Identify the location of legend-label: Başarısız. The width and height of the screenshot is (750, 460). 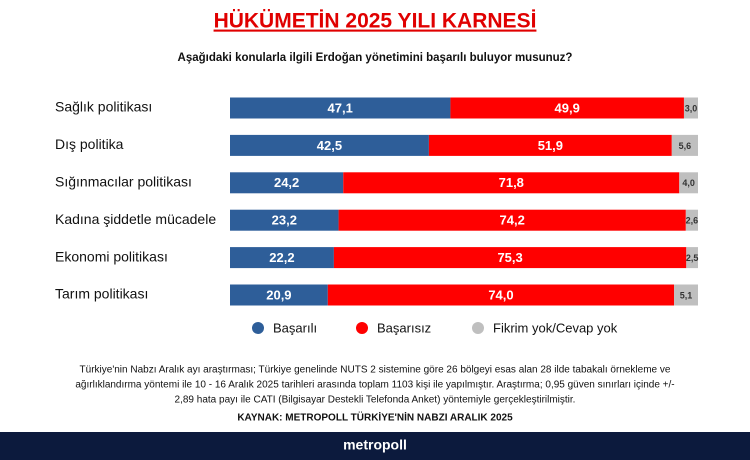
(404, 327).